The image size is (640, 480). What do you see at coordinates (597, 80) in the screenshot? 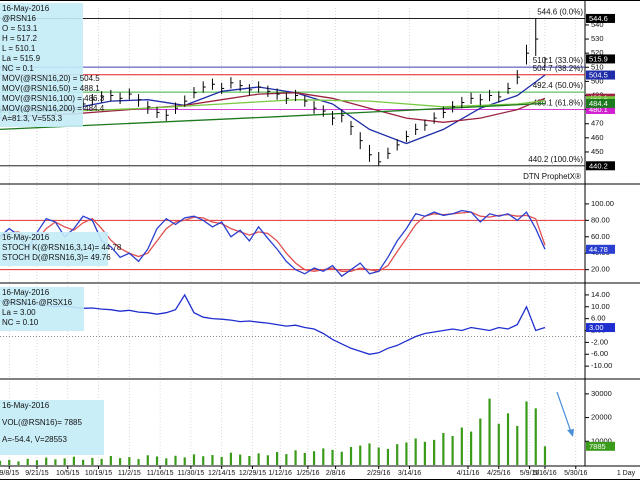
I see `y-tick-label: 500` at bounding box center [597, 80].